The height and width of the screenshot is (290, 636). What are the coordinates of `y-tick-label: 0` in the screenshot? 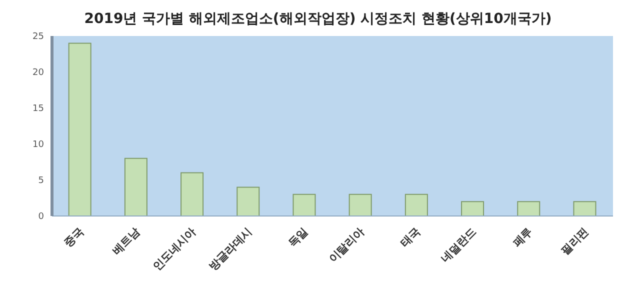 It's located at (41, 217).